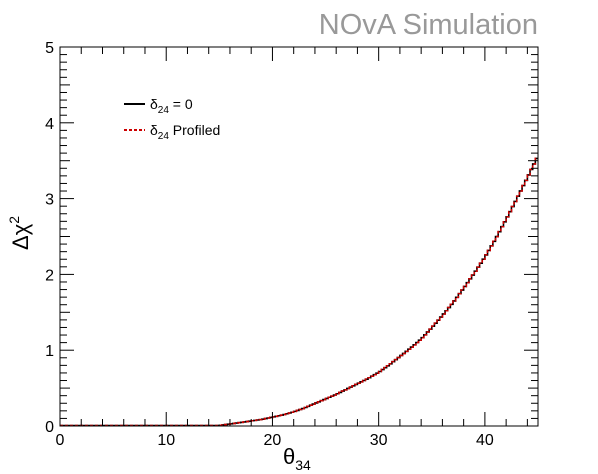  Describe the element at coordinates (181, 104) in the screenshot. I see `legend-label-rest: = 0` at that location.